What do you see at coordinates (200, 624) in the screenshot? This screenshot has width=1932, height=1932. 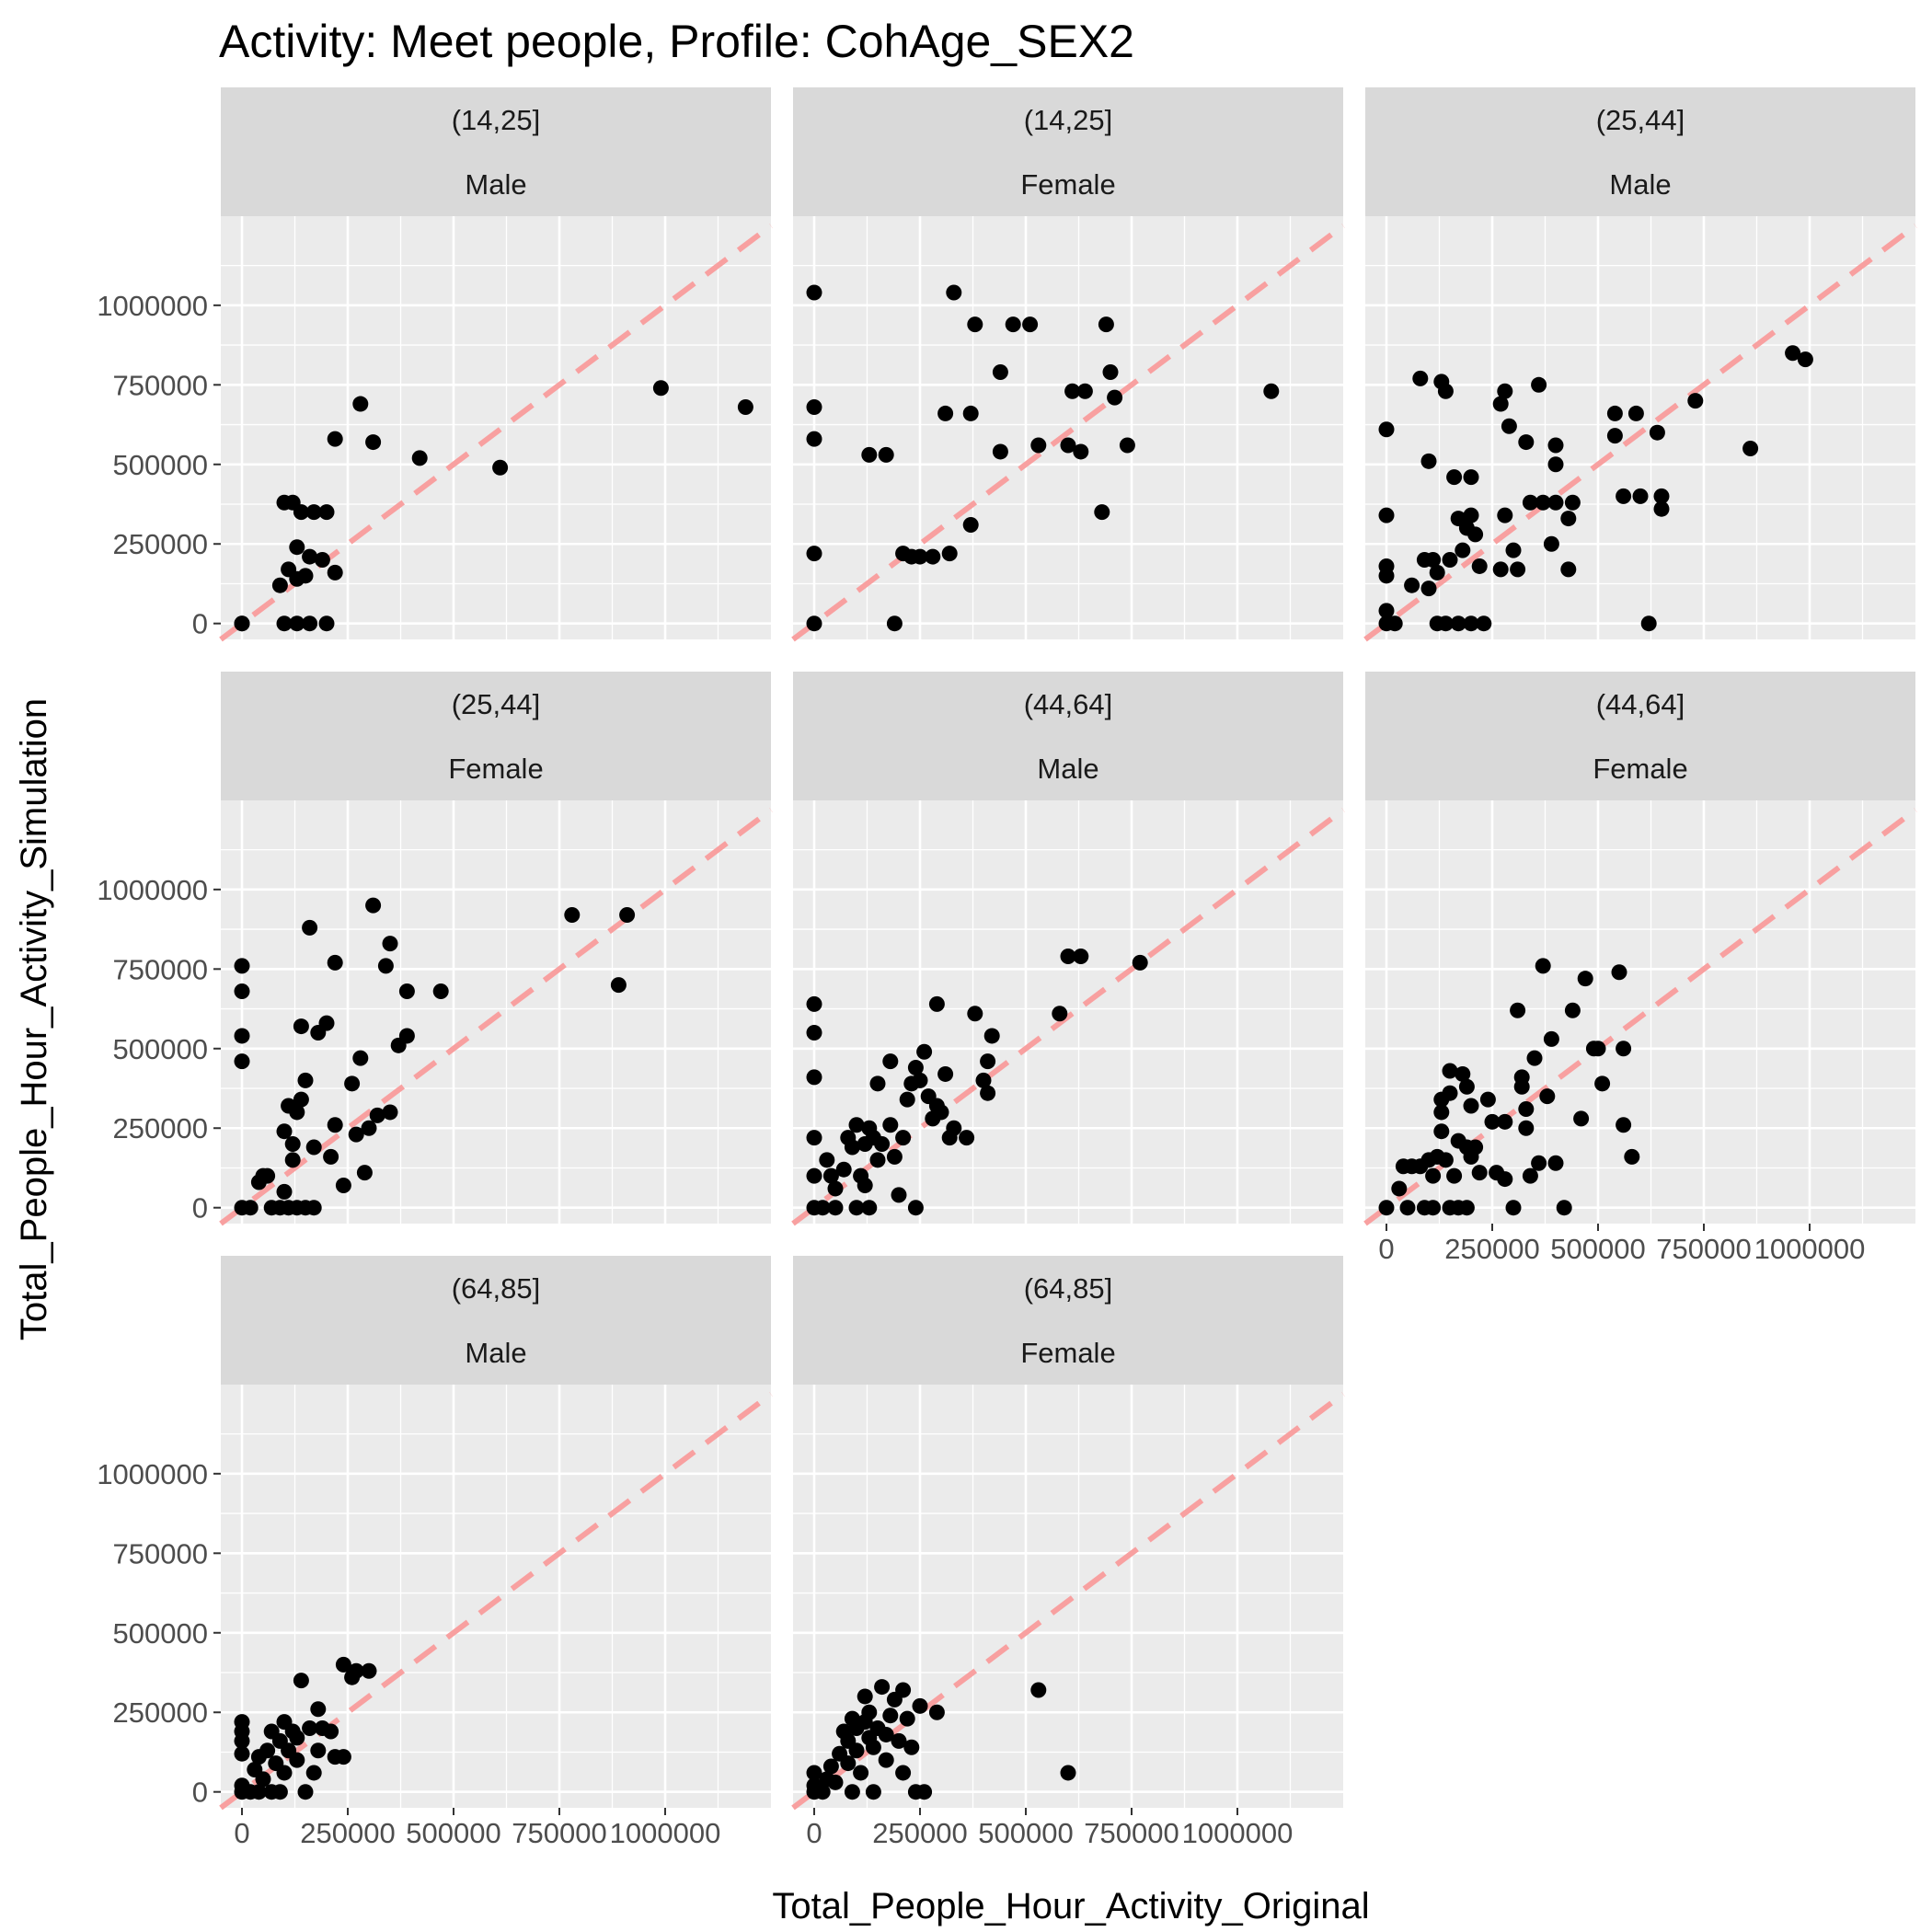 I see `y-tick-label: 0` at bounding box center [200, 624].